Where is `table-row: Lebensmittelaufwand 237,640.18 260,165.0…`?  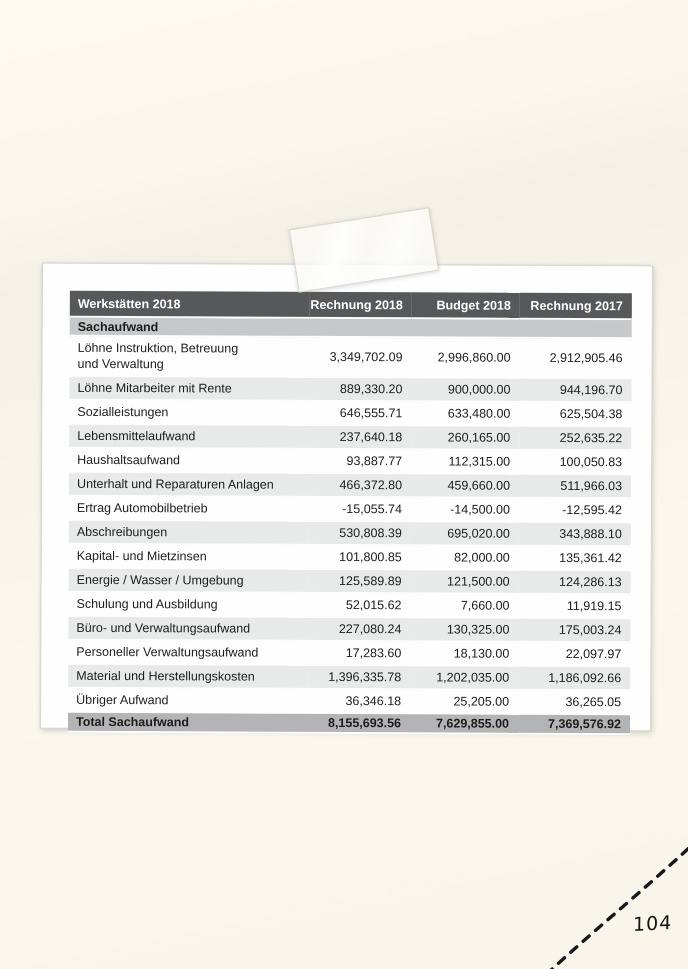
table-row: Lebensmittelaufwand 237,640.18 260,165.0… is located at coordinates (350, 438).